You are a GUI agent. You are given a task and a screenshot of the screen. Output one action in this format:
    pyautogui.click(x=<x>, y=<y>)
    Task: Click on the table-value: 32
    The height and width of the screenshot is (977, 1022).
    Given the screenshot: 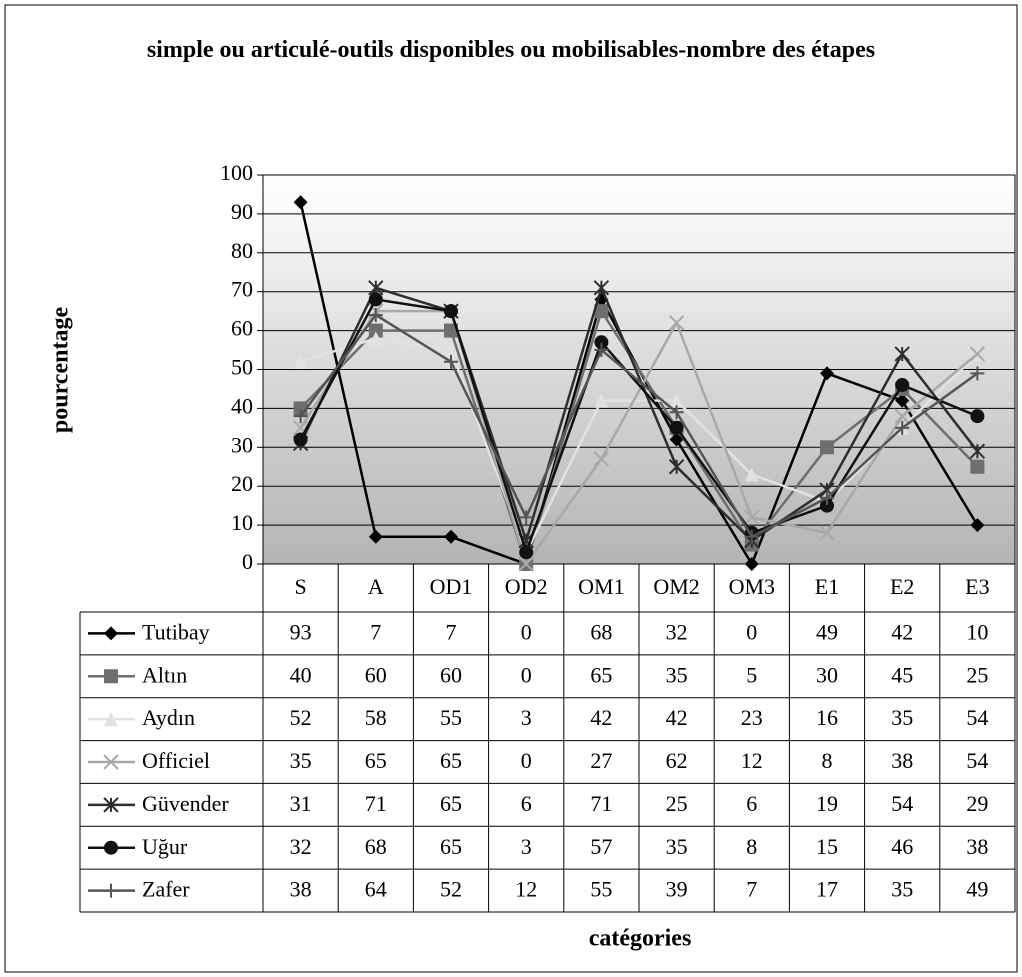 What is the action you would take?
    pyautogui.click(x=677, y=631)
    